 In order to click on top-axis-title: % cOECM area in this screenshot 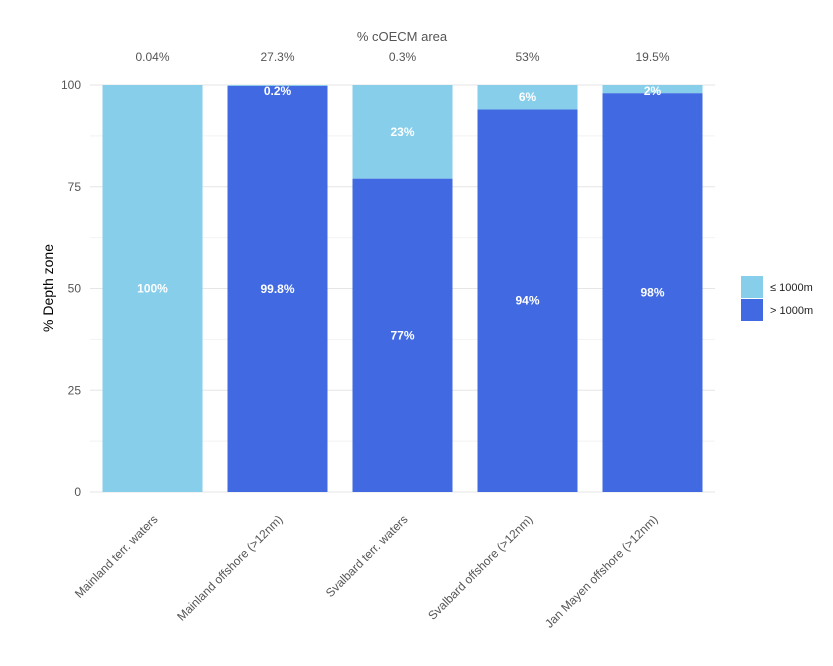, I will do `click(402, 36)`.